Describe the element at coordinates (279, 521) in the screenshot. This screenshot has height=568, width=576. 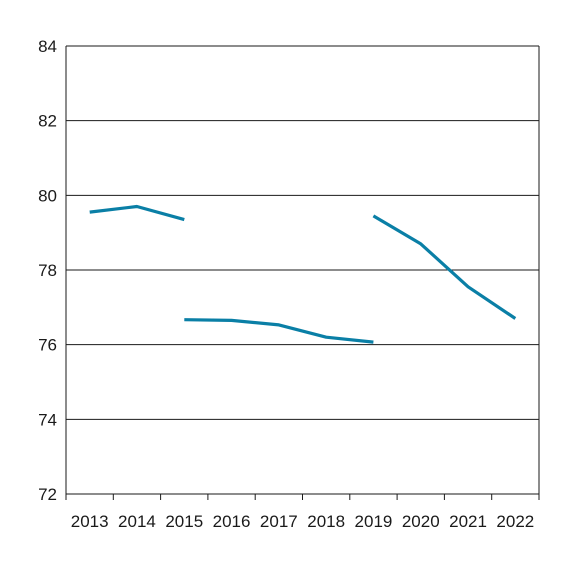
I see `x-tick-label: 2017` at that location.